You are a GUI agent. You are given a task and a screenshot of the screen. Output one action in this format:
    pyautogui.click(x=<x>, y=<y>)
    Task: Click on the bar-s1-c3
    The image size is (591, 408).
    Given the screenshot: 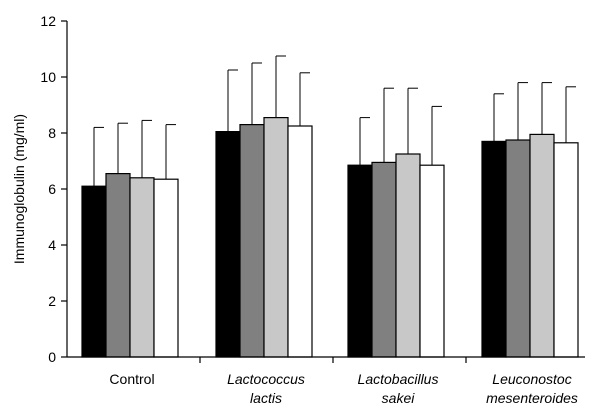 What is the action you would take?
    pyautogui.click(x=360, y=261)
    